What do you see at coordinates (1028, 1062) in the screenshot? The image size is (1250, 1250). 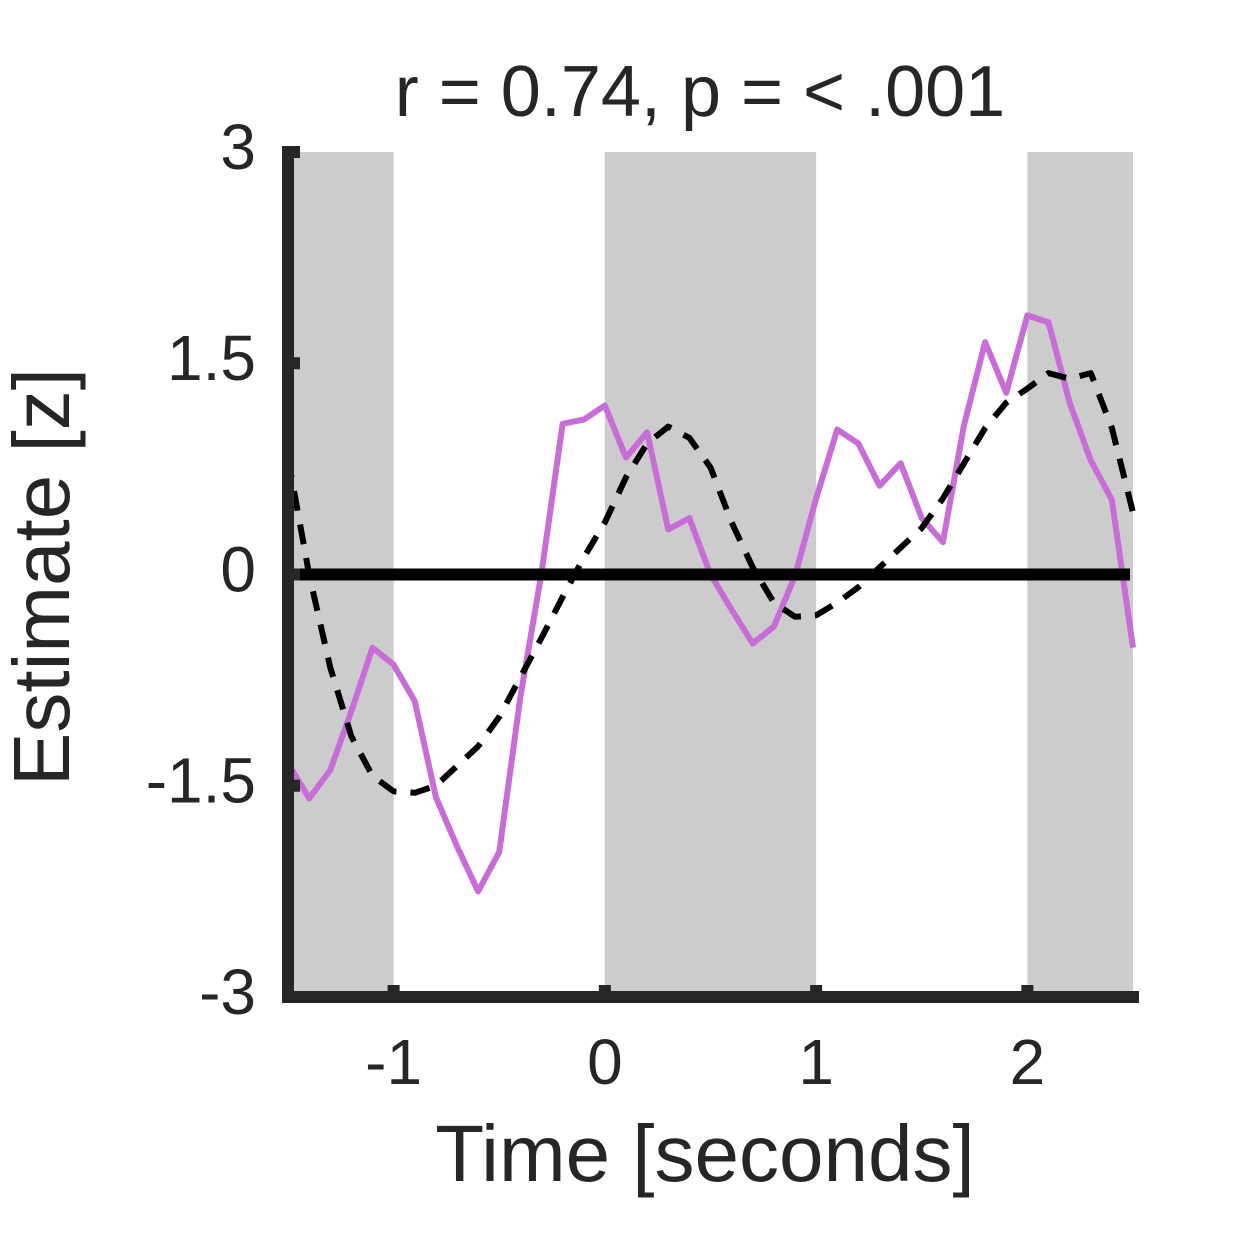 I see `x-tick-label: 2` at bounding box center [1028, 1062].